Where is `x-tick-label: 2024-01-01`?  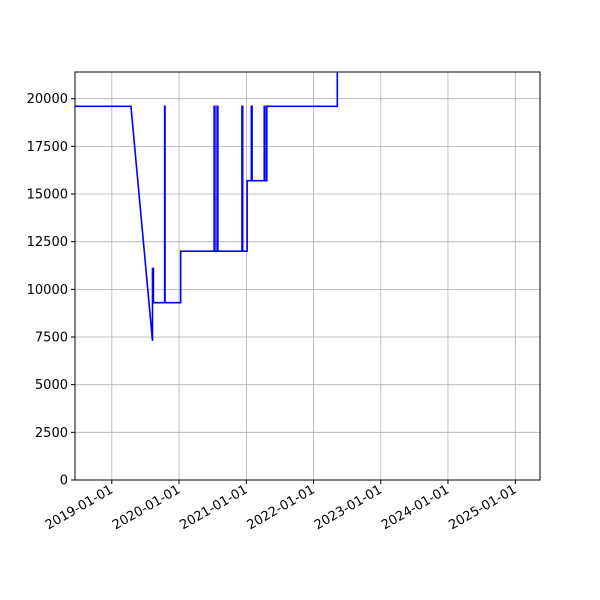
x-tick-label: 2024-01-01 is located at coordinates (415, 507).